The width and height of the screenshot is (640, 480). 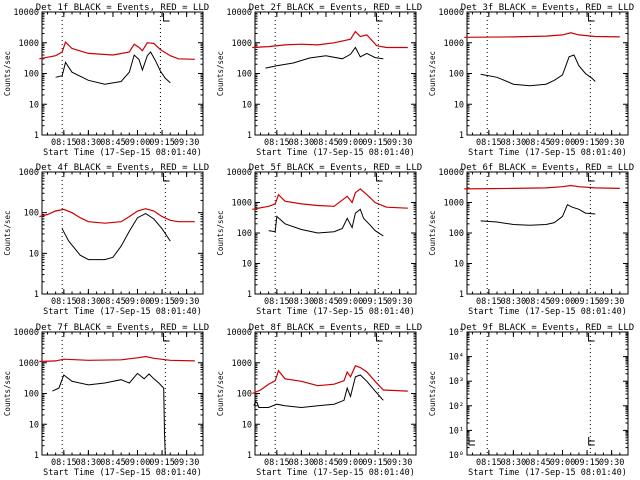 What do you see at coordinates (456, 358) in the screenshot?
I see `y-tick-label: 10⁴` at bounding box center [456, 358].